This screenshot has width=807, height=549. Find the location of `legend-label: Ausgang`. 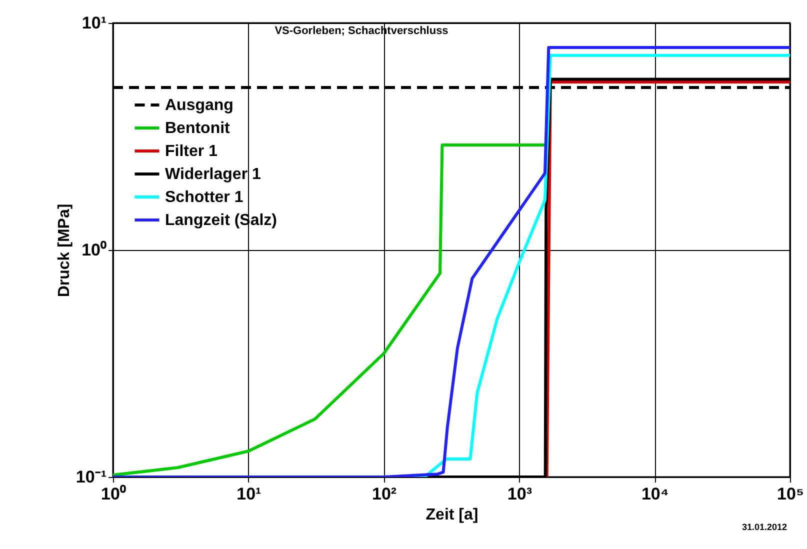

legend-label: Ausgang is located at coordinates (199, 105).